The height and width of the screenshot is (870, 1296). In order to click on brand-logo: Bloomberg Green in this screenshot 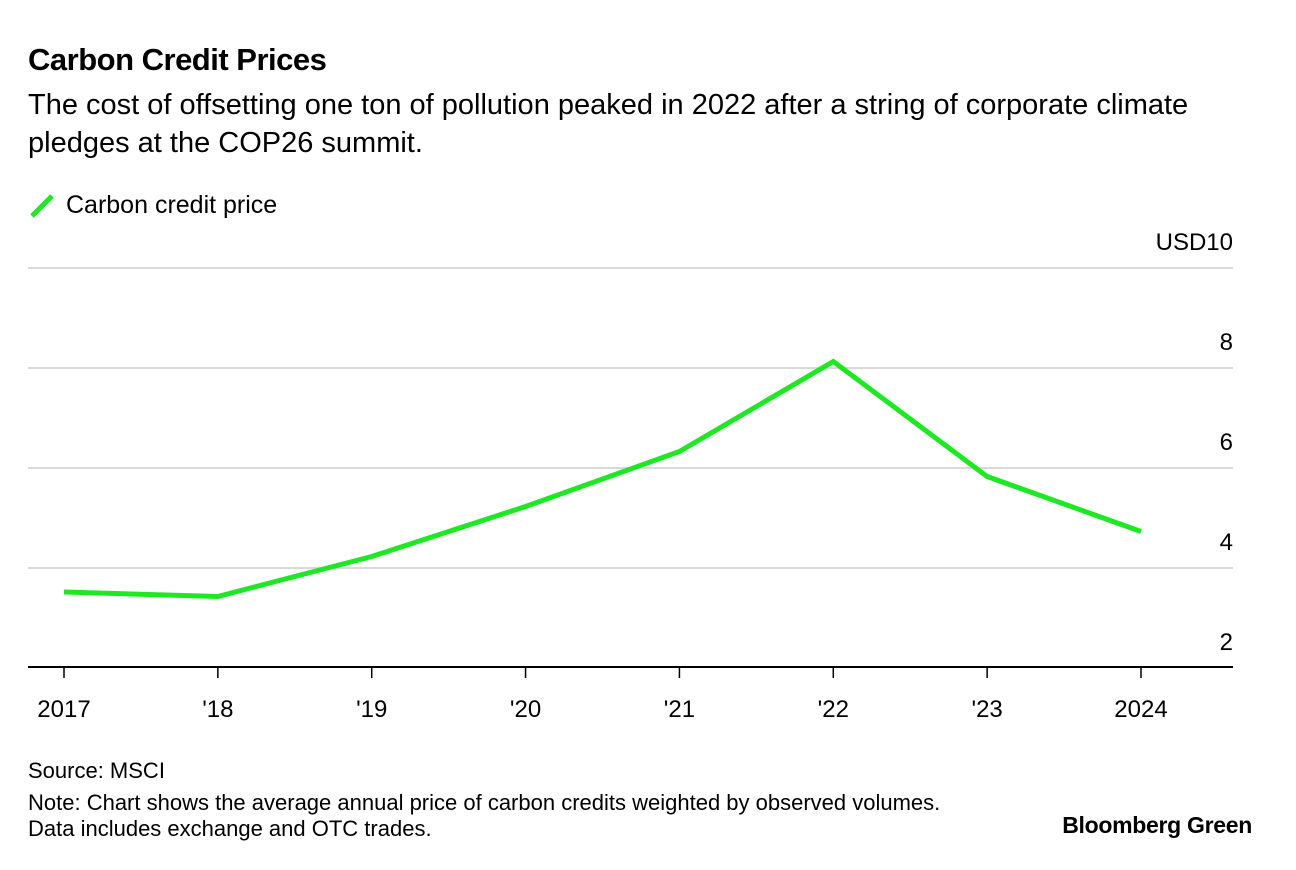, I will do `click(1157, 825)`.